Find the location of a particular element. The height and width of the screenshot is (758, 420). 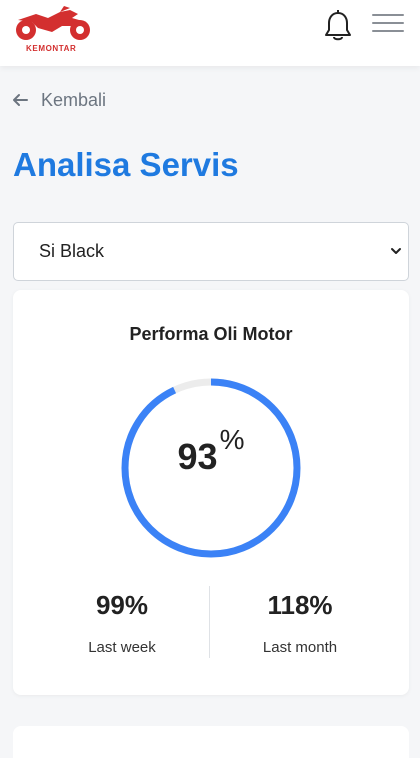

motorcycle-logo-icon is located at coordinates (53, 23).